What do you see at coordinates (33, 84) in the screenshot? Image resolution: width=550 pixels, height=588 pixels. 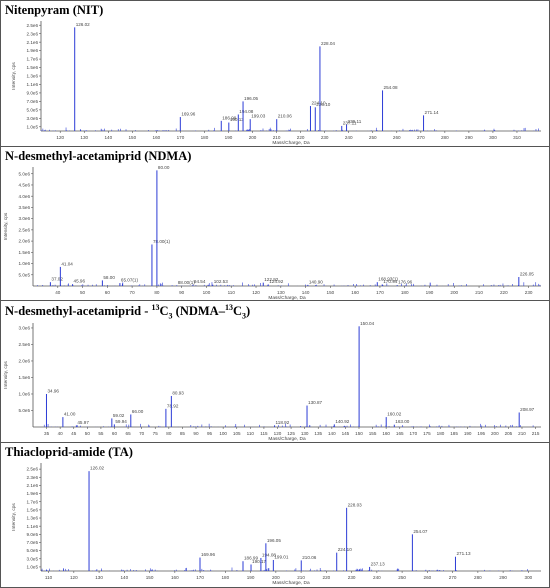 I see `y-tick-label: 1.1e6` at bounding box center [33, 84].